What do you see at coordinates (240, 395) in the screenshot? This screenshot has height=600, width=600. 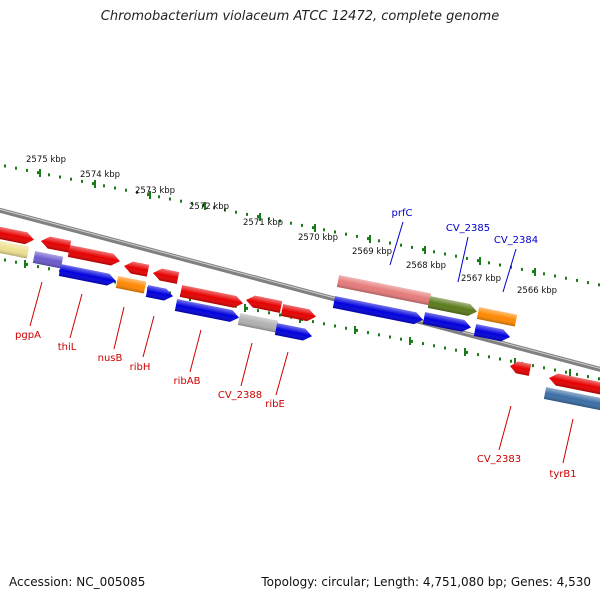 I see `gene-CV-2388-label: CV_2388` at bounding box center [240, 395].